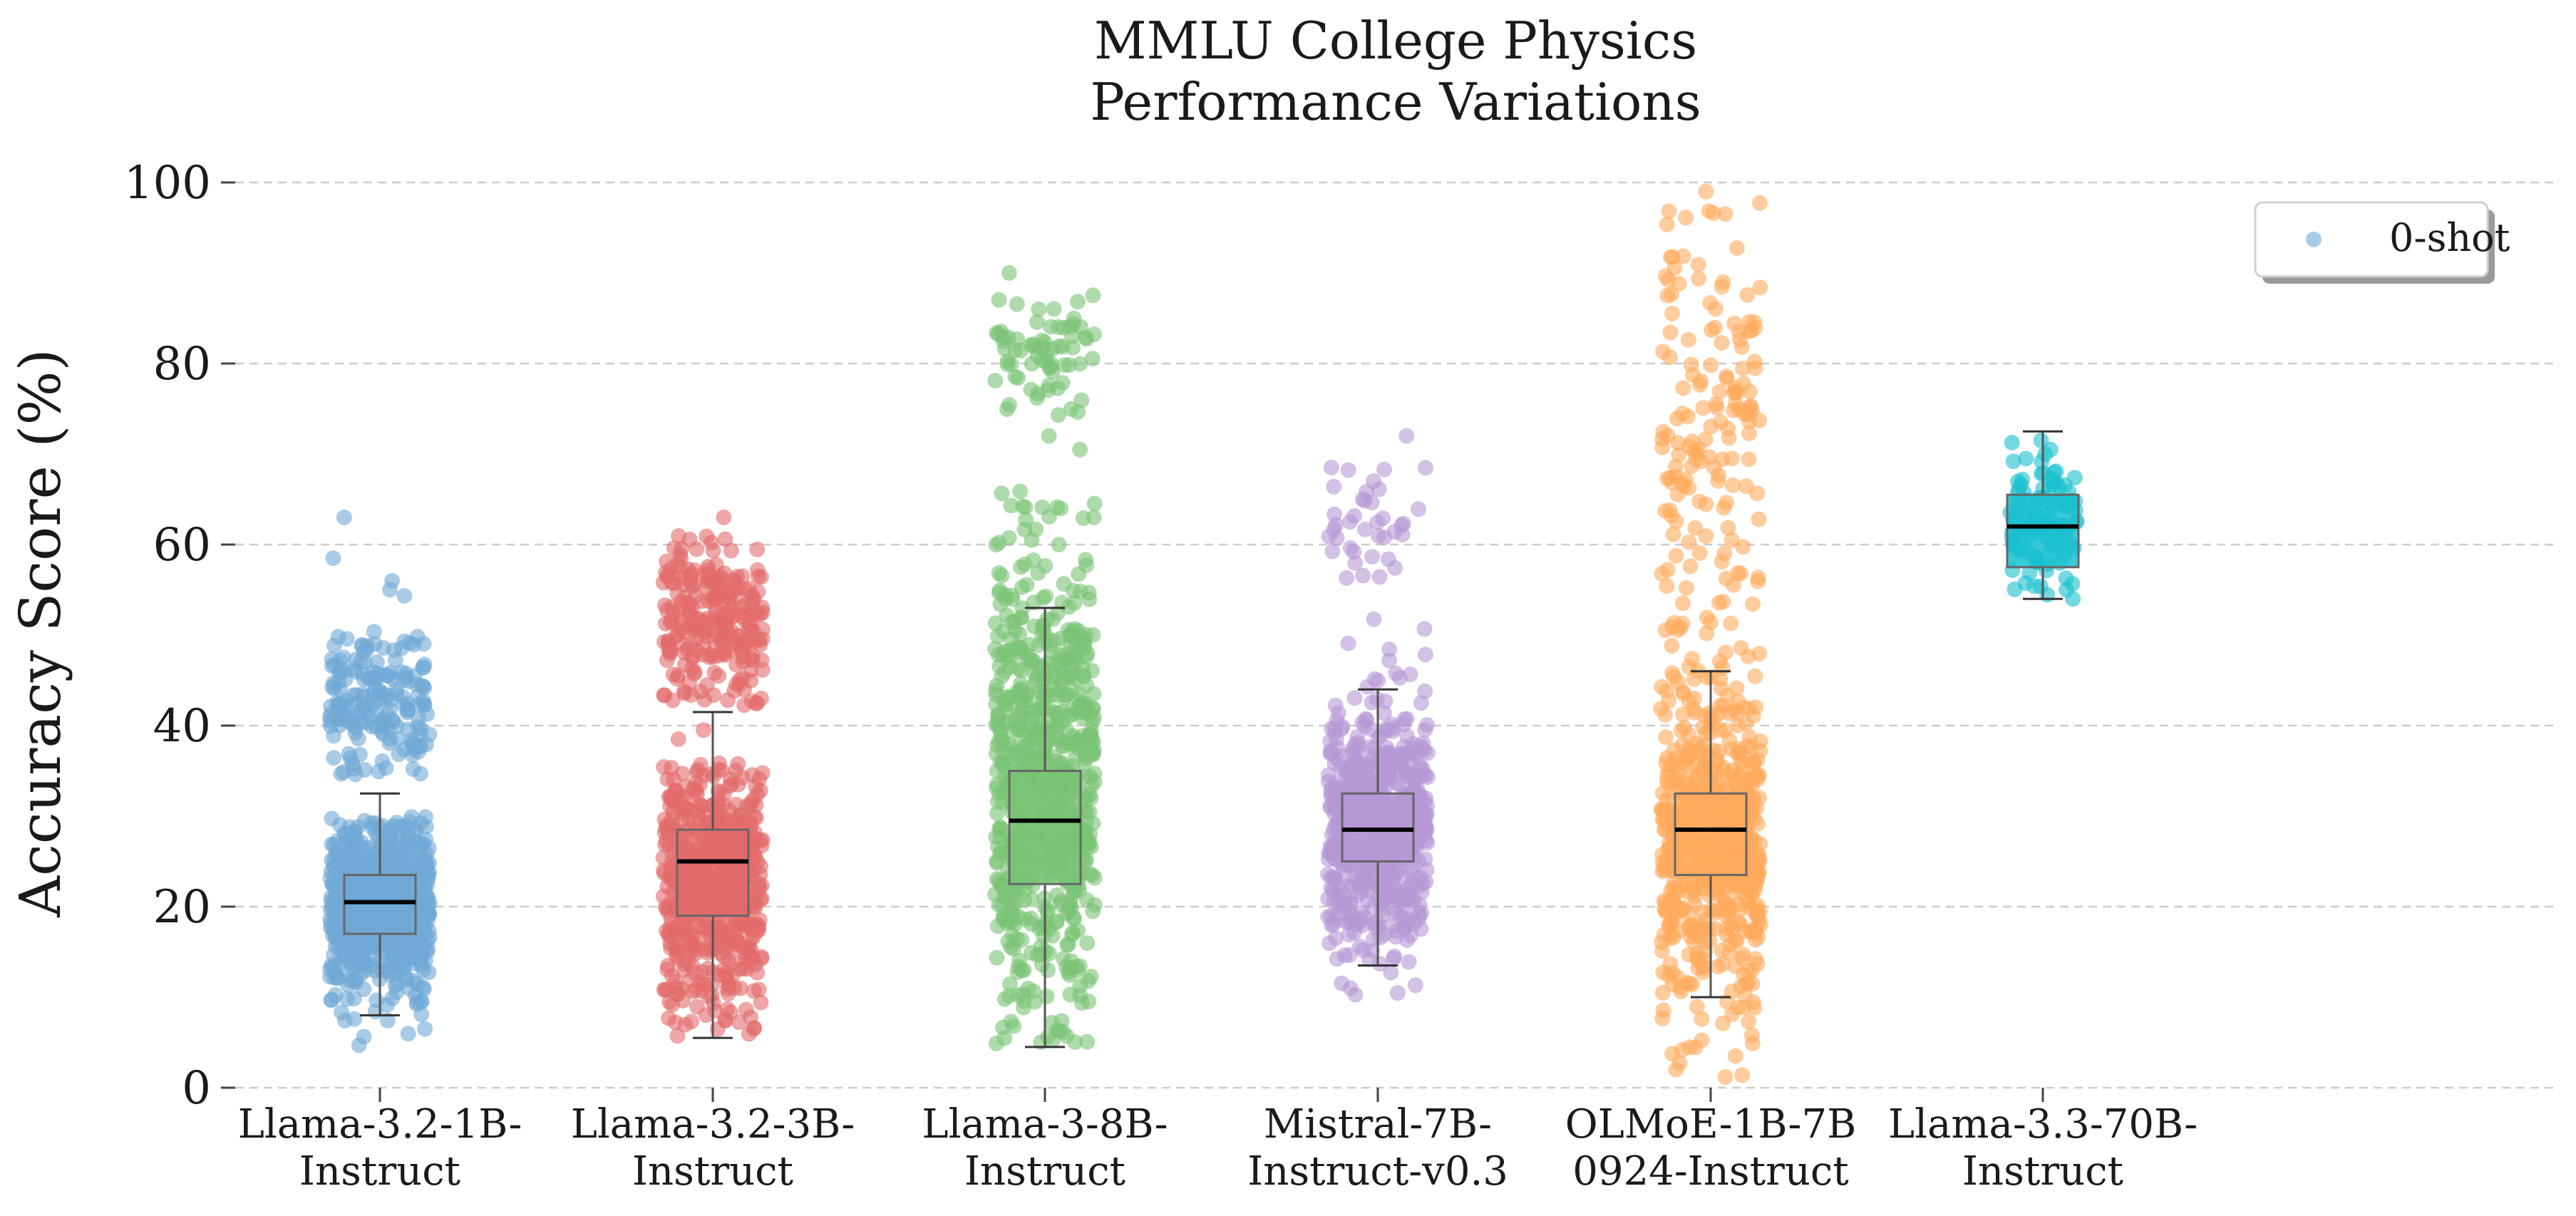  I want to click on x-tick-label-line-1: Llama-3.3-70B-, so click(2043, 1124).